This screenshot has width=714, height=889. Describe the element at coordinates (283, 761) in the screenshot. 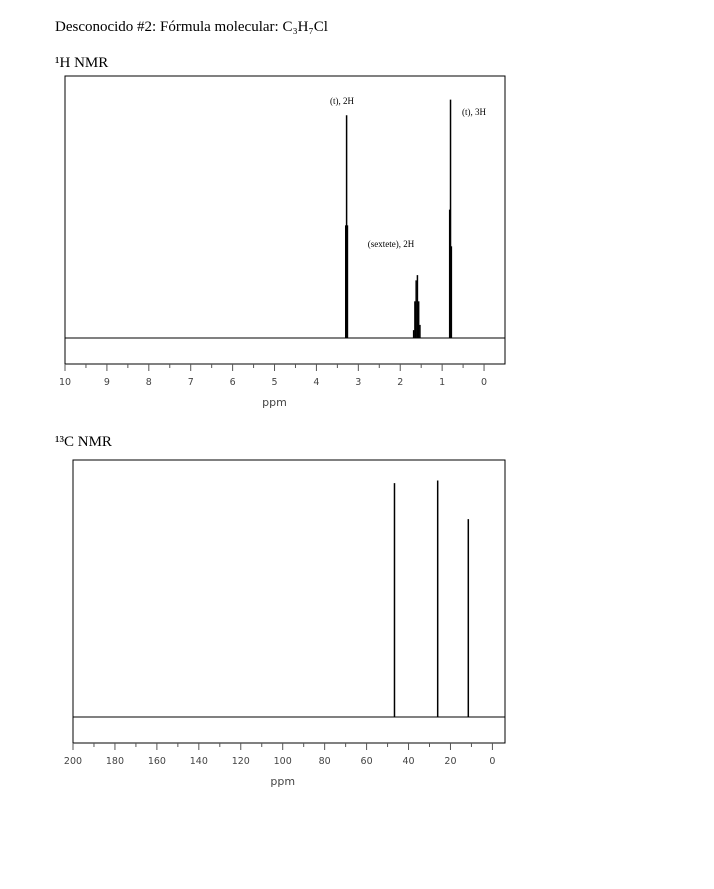

I see `x-tick-label: 100` at that location.